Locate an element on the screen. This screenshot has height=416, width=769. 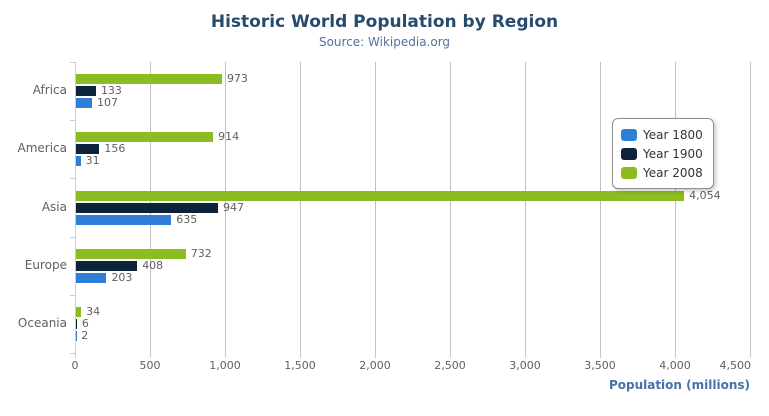
category-label-america: America is located at coordinates (42, 148).